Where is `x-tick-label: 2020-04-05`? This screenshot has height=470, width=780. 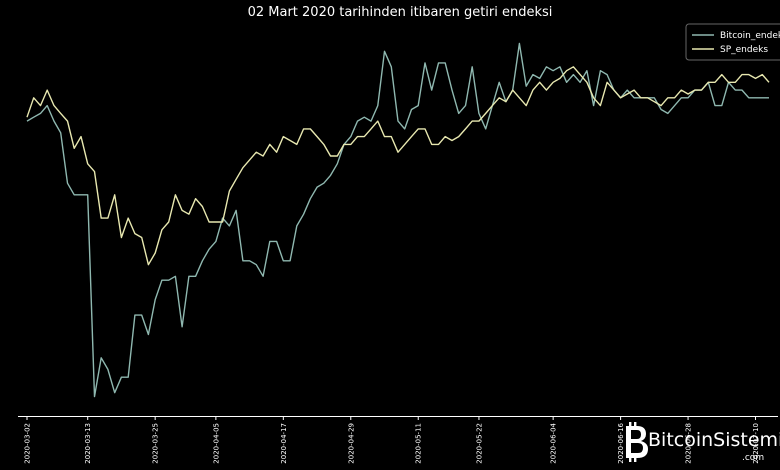 x-tick-label: 2020-04-05 is located at coordinates (216, 443).